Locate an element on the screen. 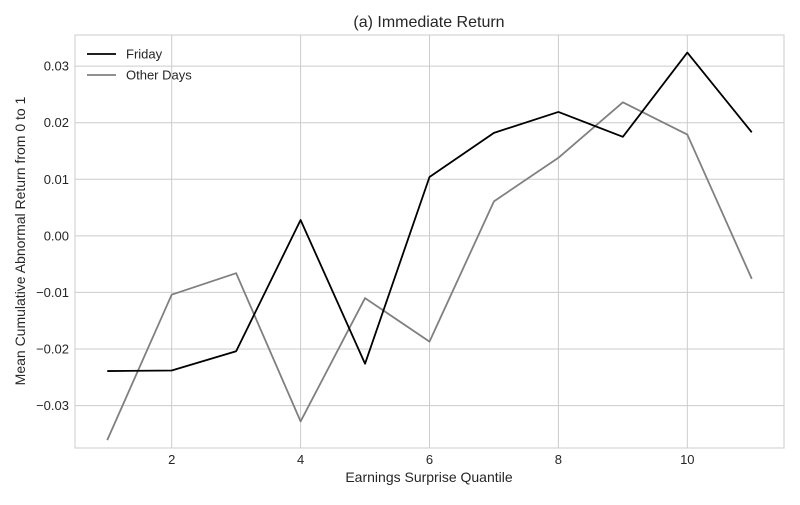  x-axis-label: Earnings Surprise Quantile is located at coordinates (429, 477).